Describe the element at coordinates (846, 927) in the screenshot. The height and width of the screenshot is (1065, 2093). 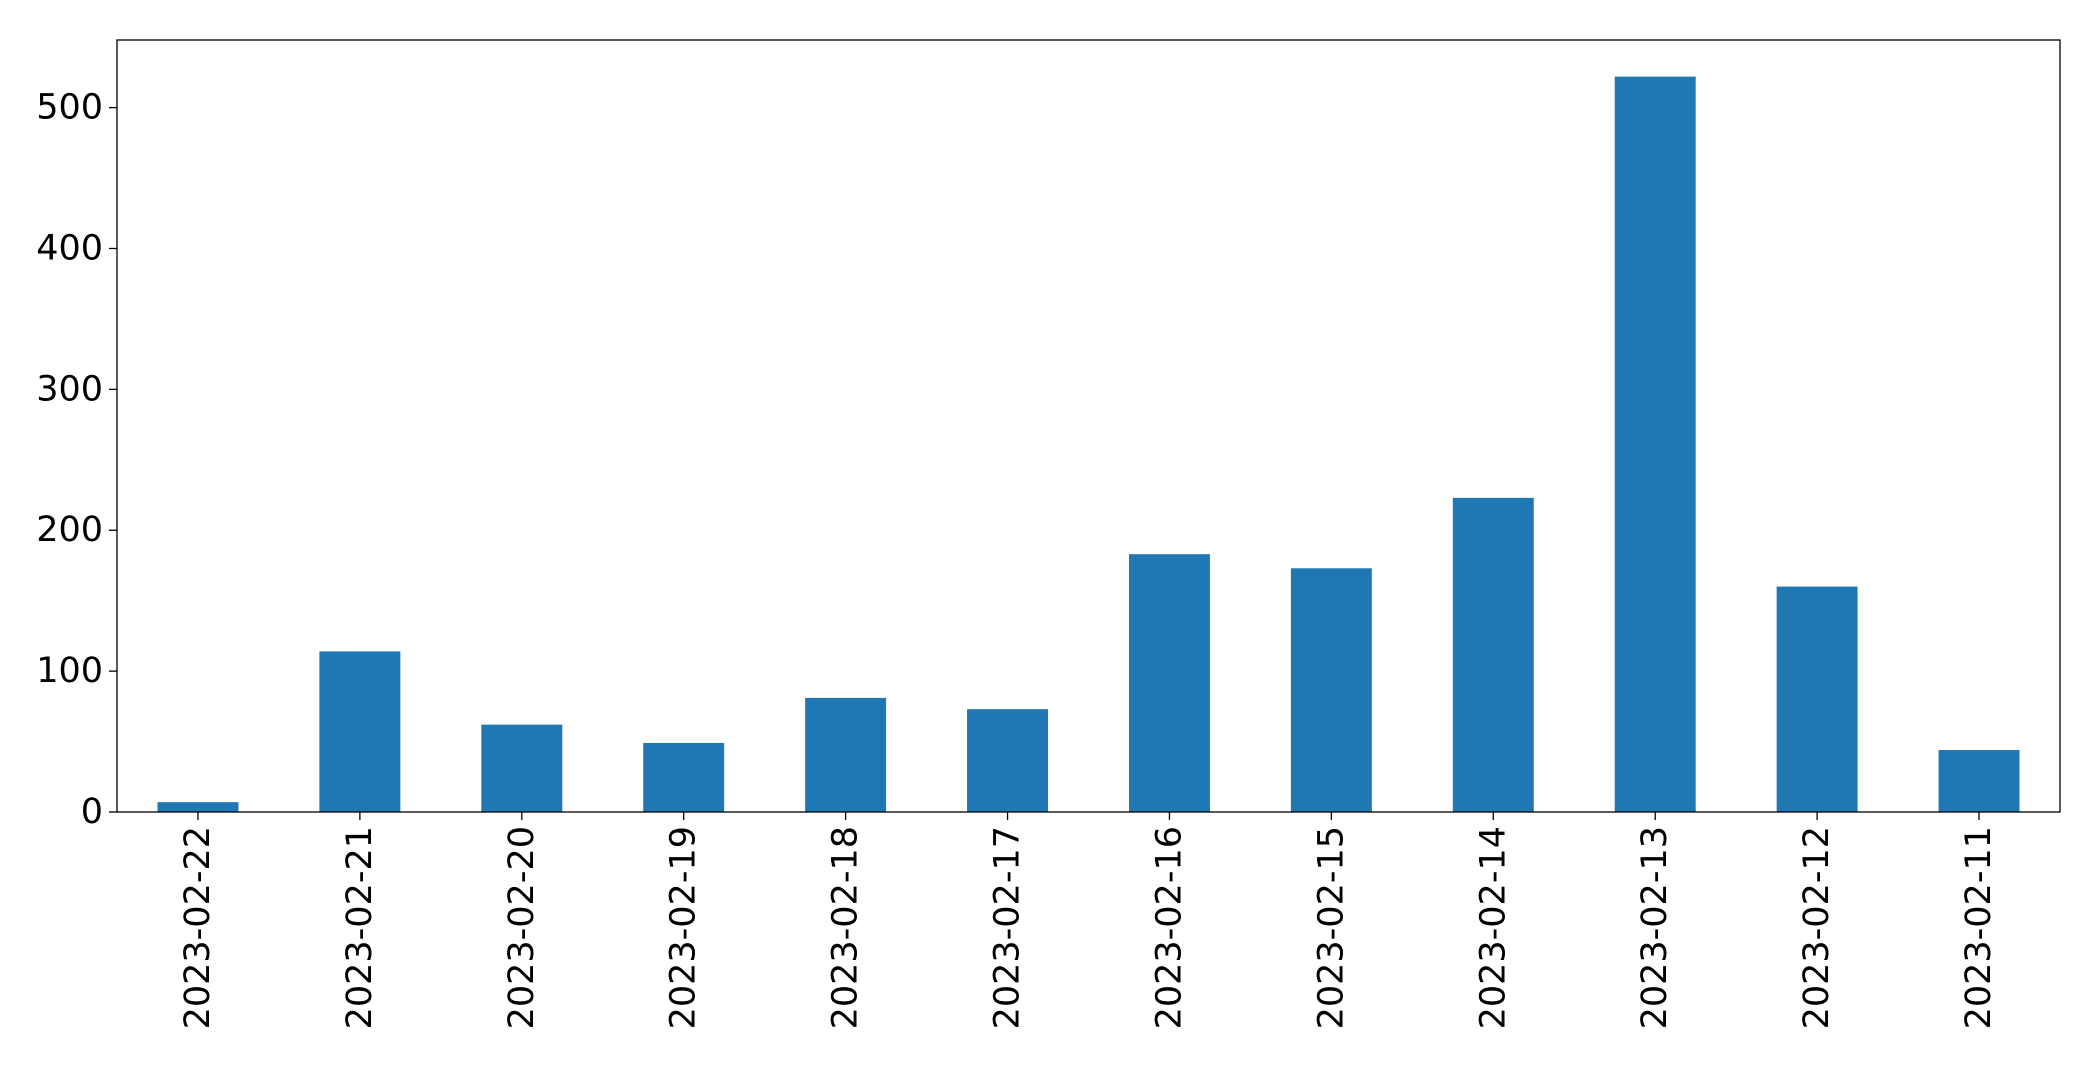
I see `x-tick-label: 2023-02-18` at that location.